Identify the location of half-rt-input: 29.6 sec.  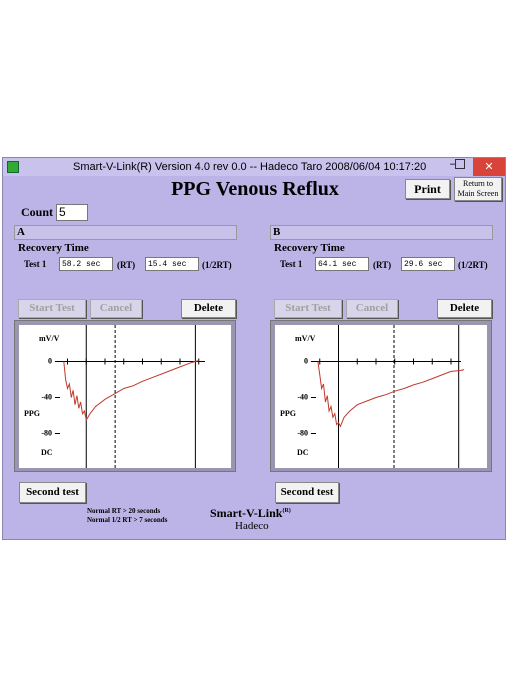
(428, 264).